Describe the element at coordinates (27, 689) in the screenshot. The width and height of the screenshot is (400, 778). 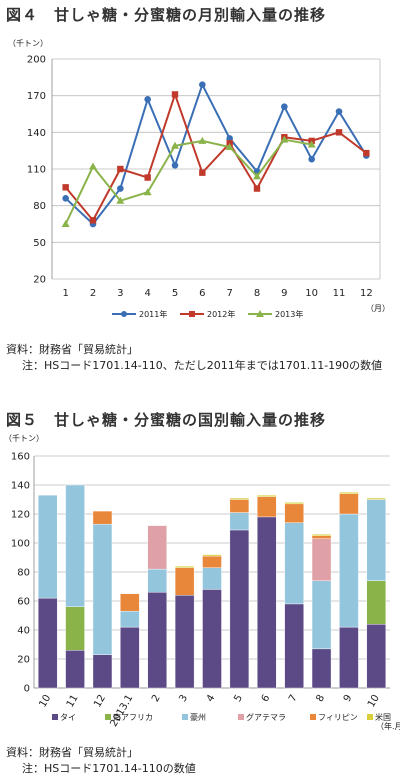
I see `y-tick-label: 0` at that location.